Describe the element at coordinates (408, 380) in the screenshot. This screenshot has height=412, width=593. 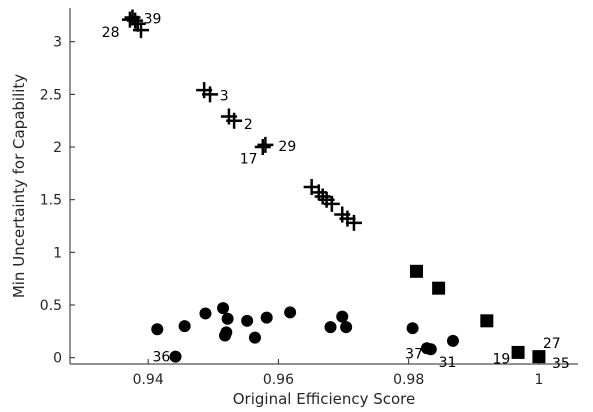
I see `x-tick-label: 0.98` at that location.